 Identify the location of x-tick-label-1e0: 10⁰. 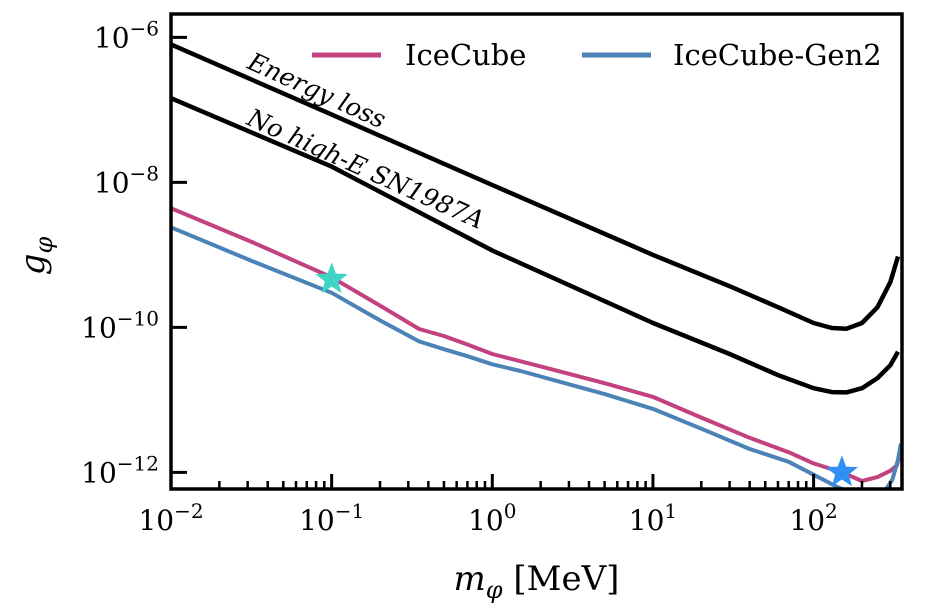
(492, 518).